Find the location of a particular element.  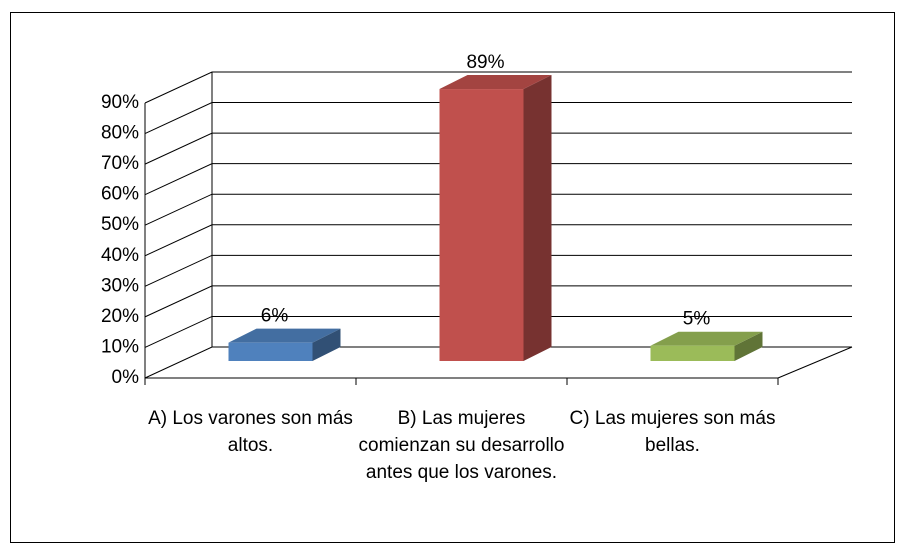

x-tick-label: C) Las mujeres son más bellas. is located at coordinates (672, 432).